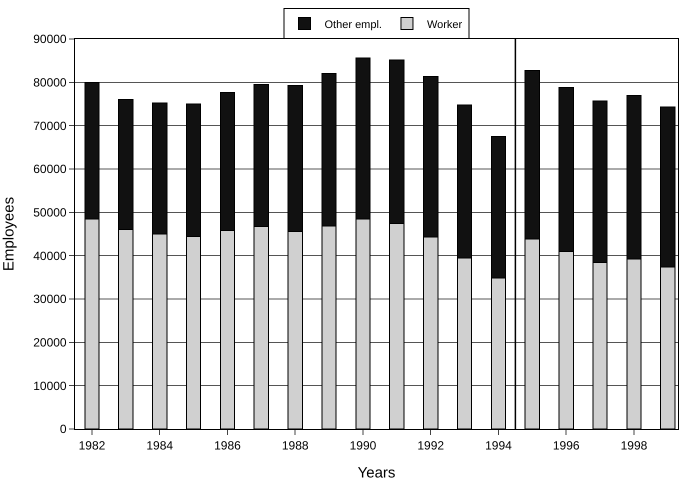 This screenshot has width=687, height=486. What do you see at coordinates (50, 299) in the screenshot?
I see `y-tick-label: 30000` at bounding box center [50, 299].